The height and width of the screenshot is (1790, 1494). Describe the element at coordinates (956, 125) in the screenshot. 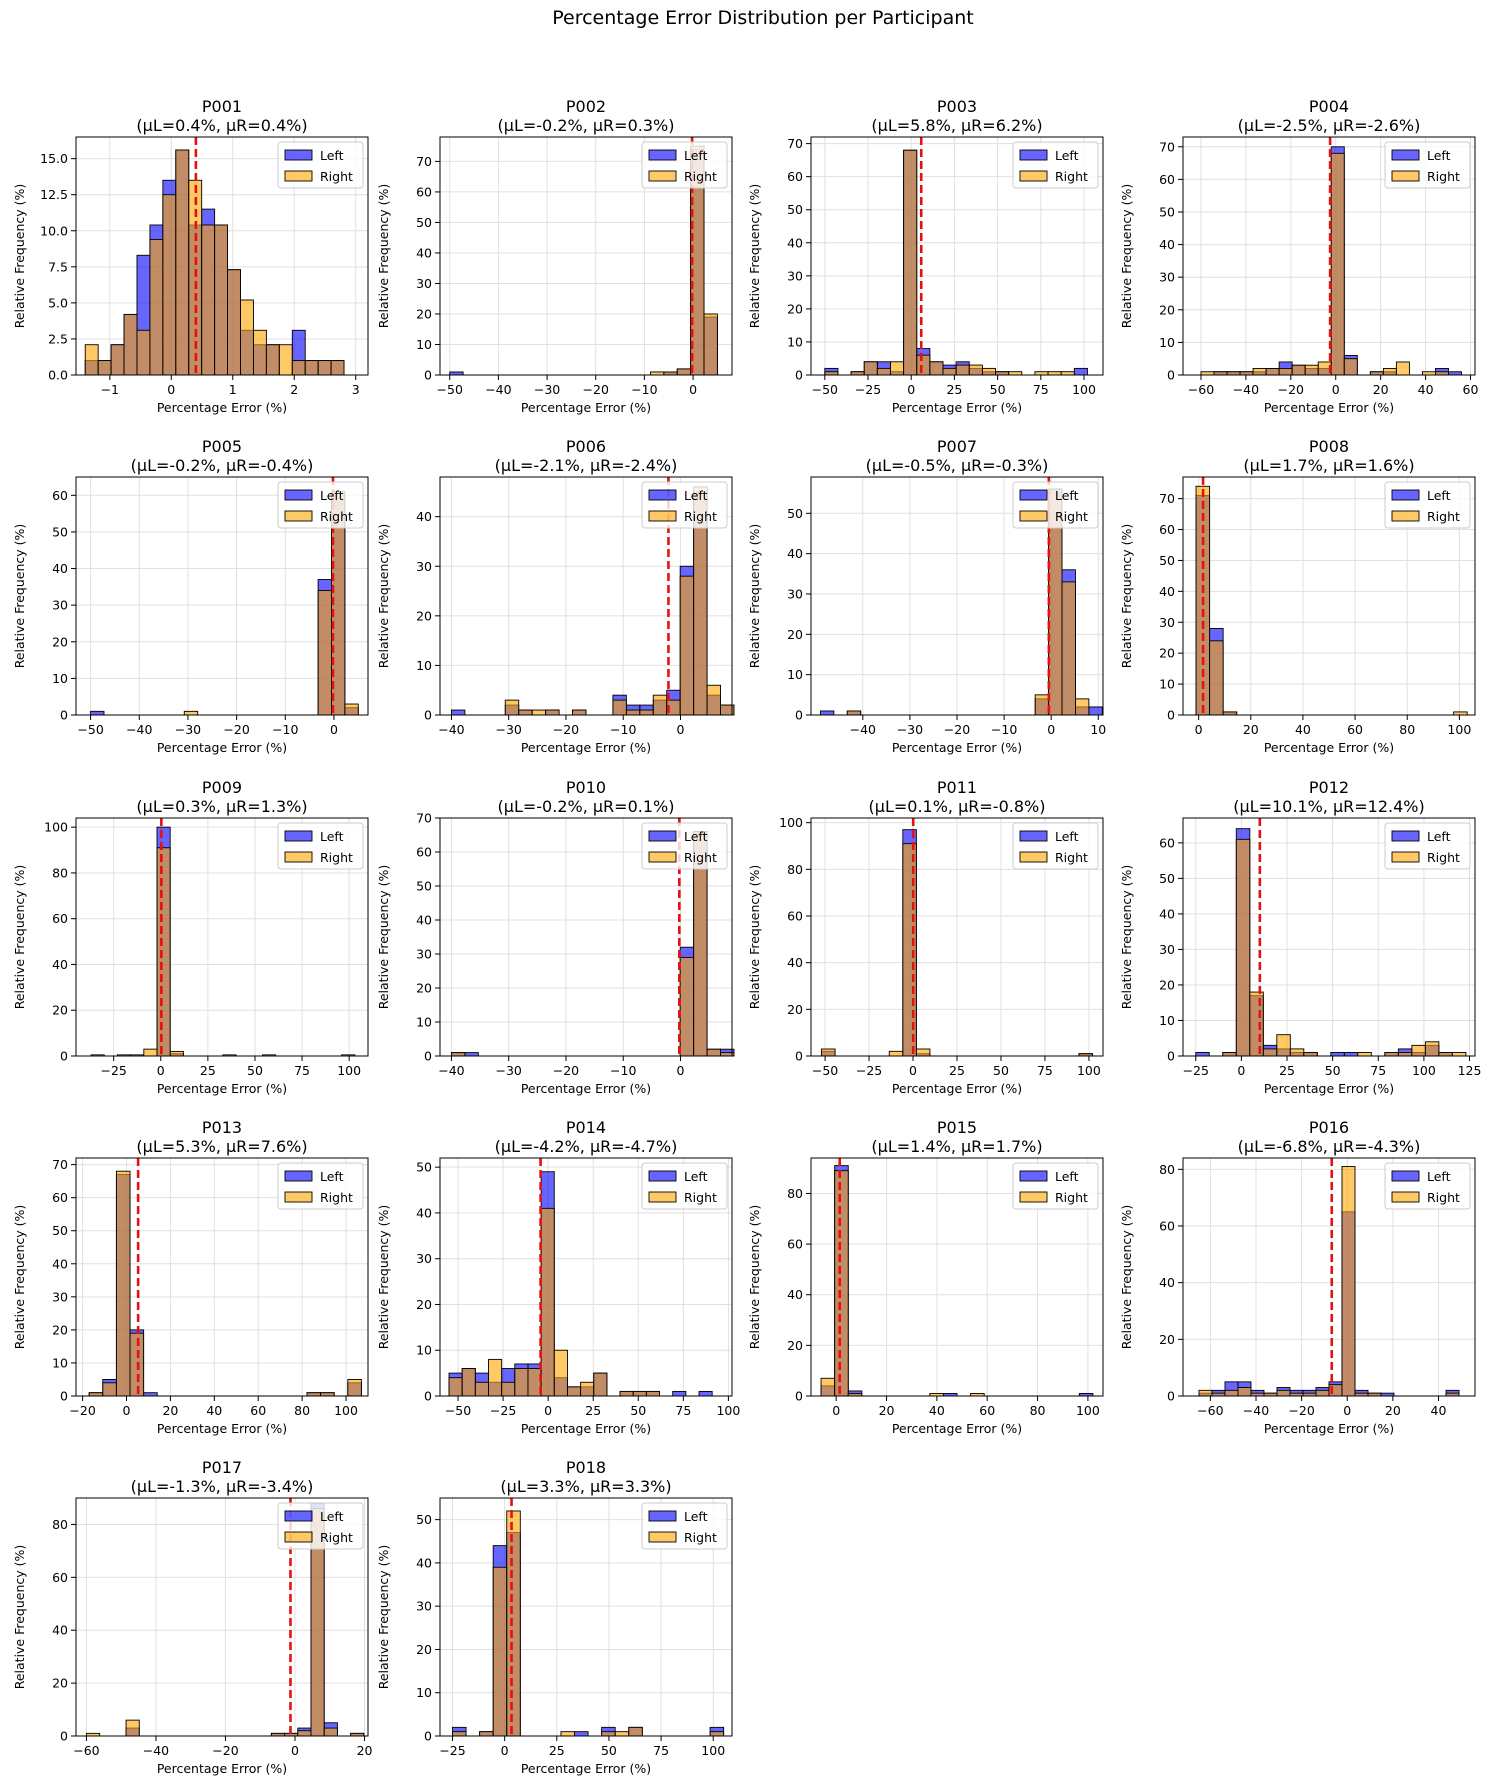

I see `panel-subtitle: (µL=5.8%, µR=6.2%)` at that location.